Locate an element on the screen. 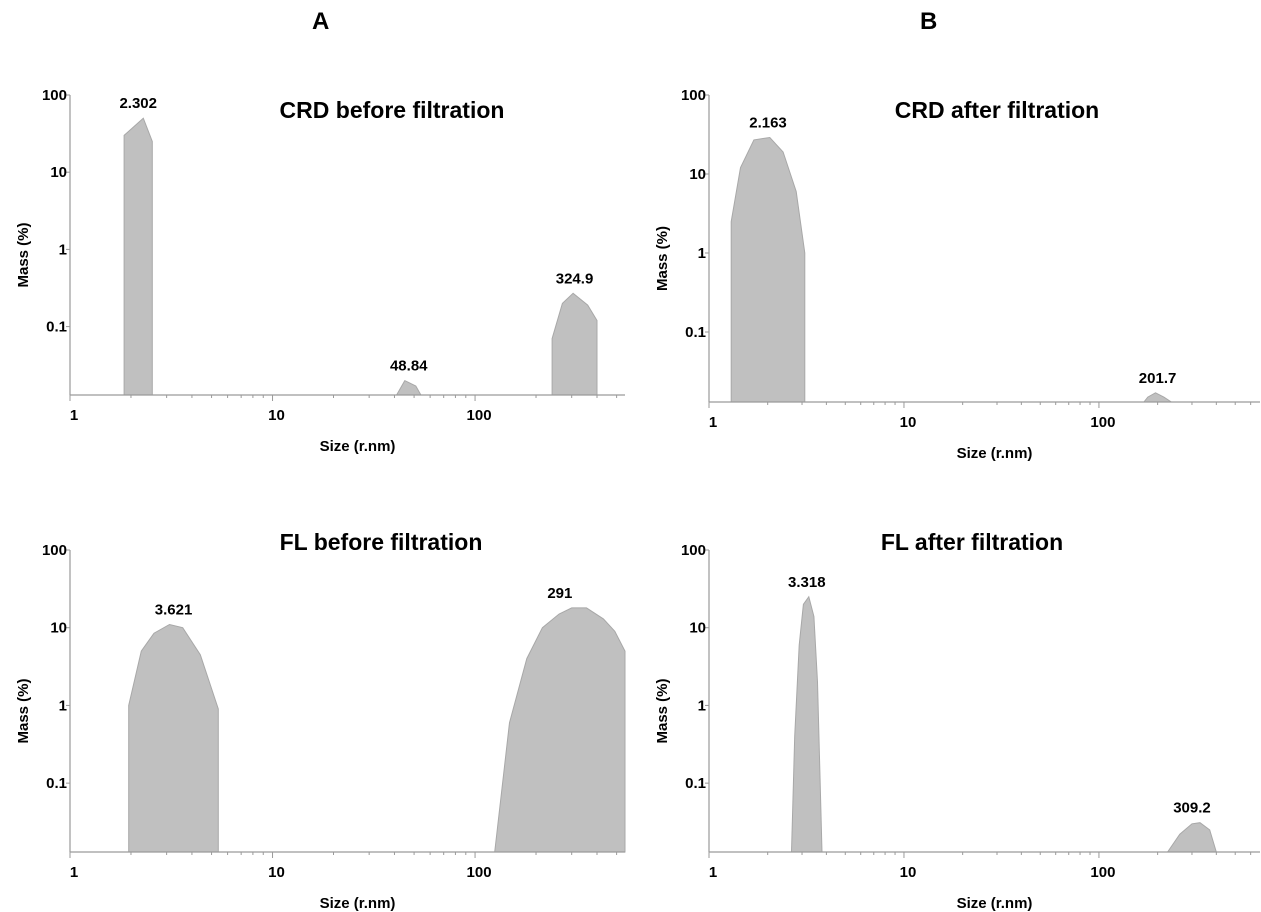 This screenshot has width=1261, height=912. peak-label: 3.621 is located at coordinates (174, 609).